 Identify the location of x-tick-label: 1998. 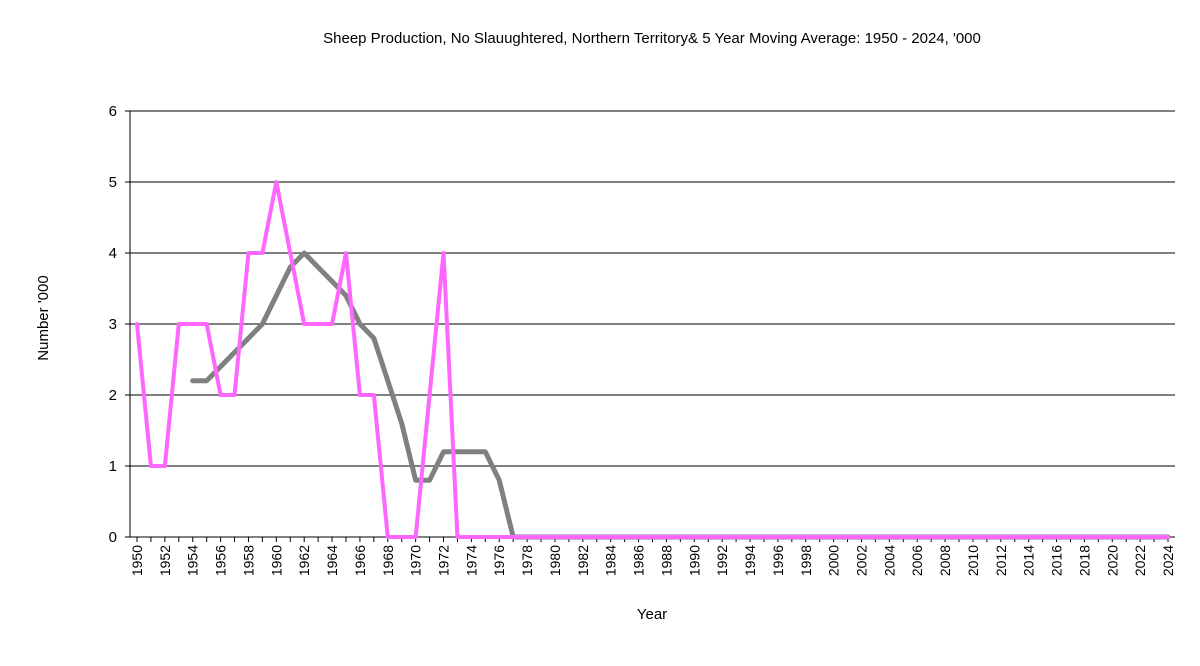
(806, 560).